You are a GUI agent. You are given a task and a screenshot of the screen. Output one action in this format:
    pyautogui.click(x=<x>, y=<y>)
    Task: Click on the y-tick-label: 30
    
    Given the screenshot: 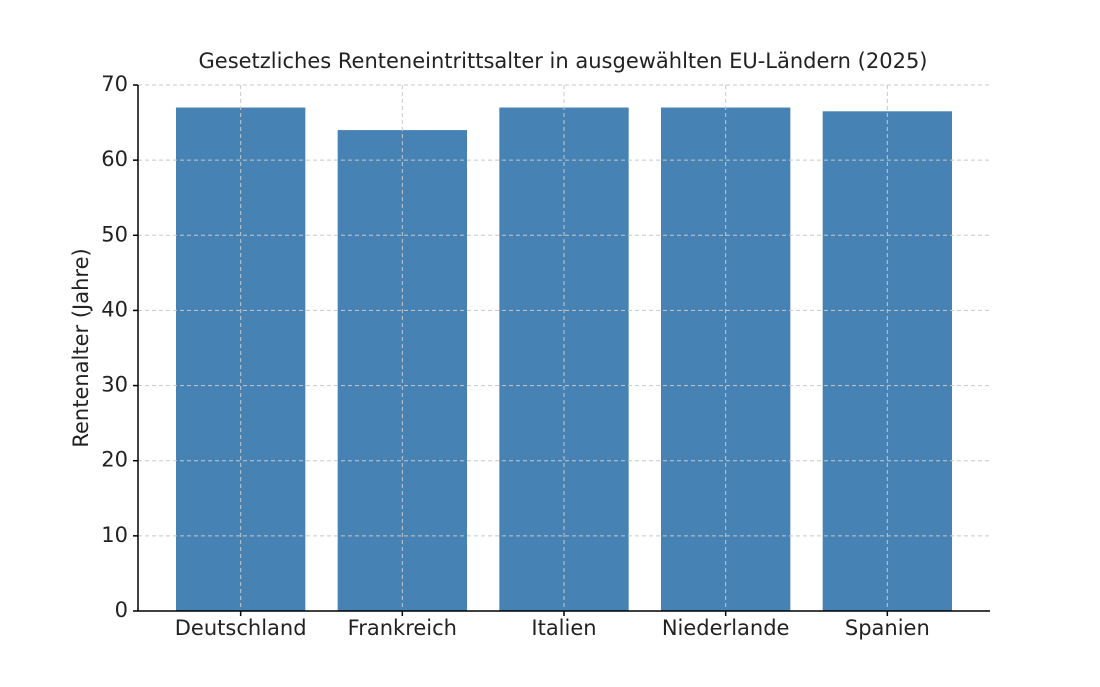 What is the action you would take?
    pyautogui.click(x=114, y=385)
    